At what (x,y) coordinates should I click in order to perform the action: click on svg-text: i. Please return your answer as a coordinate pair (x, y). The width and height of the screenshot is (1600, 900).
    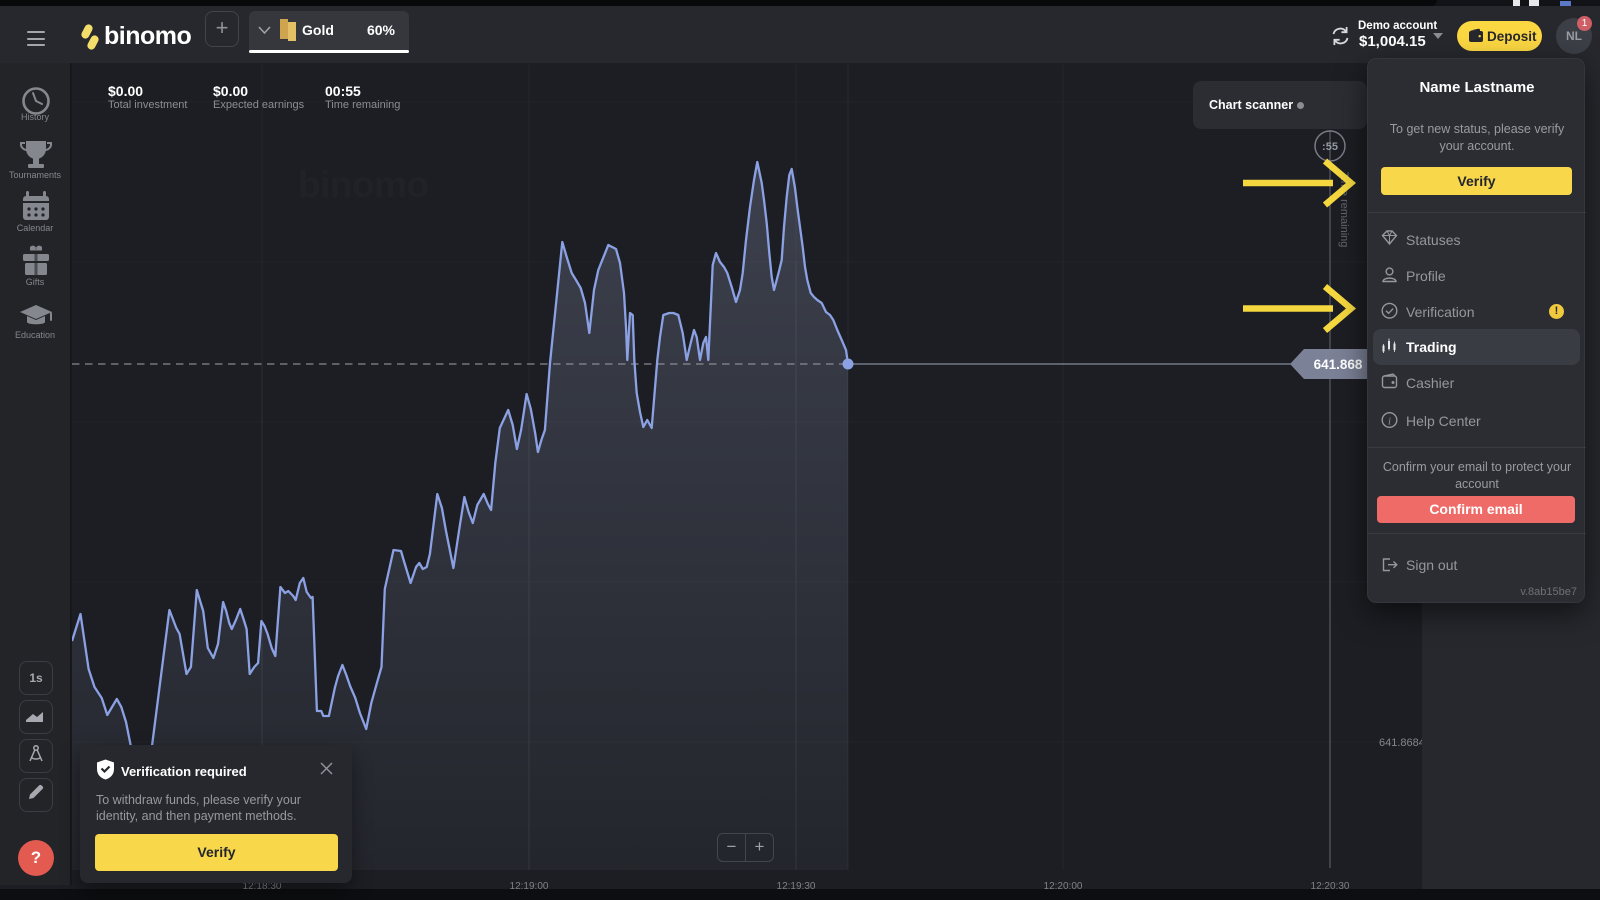
    Looking at the image, I should click on (1389, 422).